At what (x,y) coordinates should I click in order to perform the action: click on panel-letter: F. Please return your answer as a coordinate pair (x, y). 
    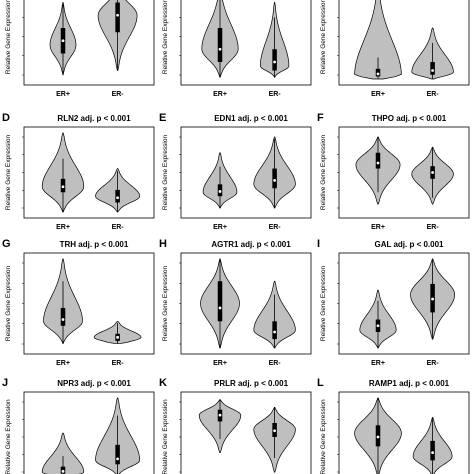
    Looking at the image, I should click on (320, 118).